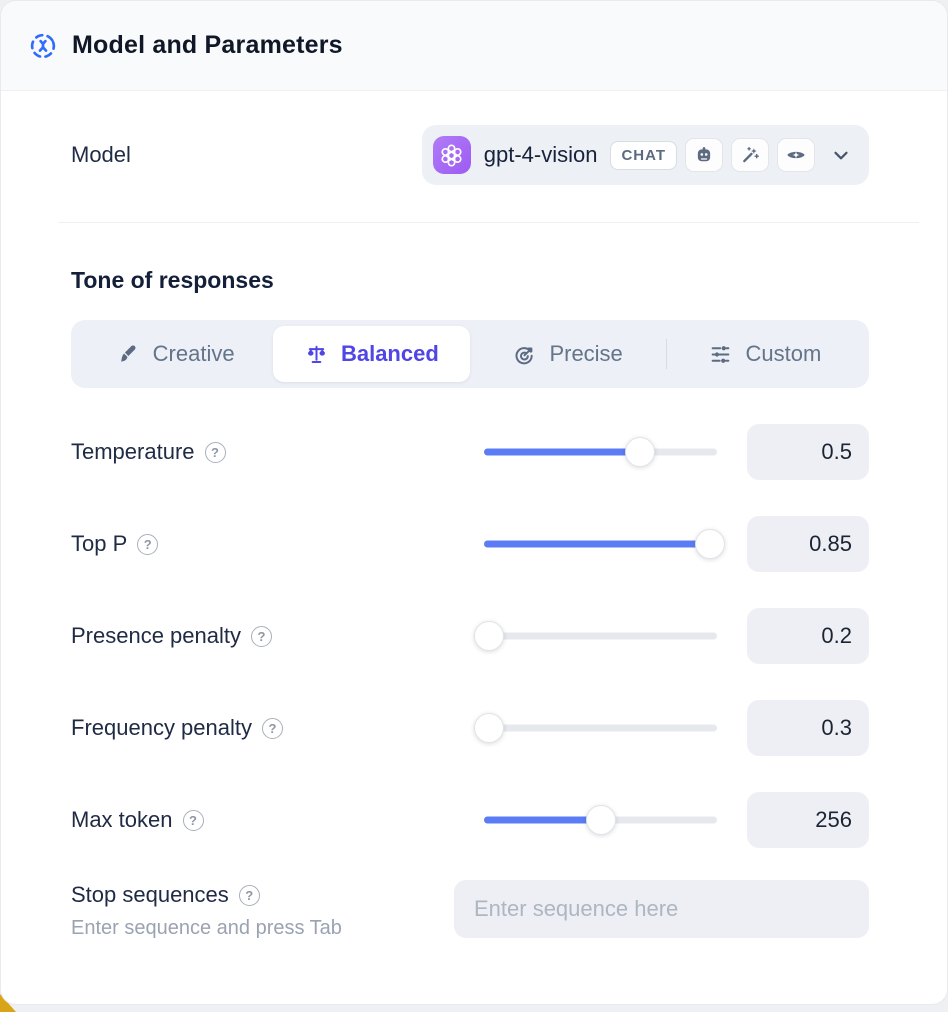 This screenshot has width=948, height=1012. Describe the element at coordinates (841, 155) in the screenshot. I see `chevron-down-icon` at that location.